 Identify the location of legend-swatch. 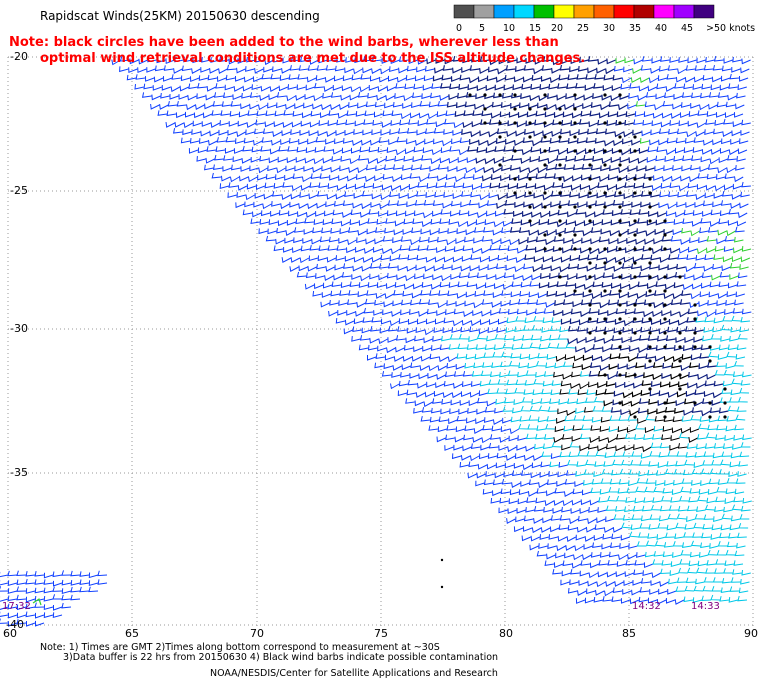
(584, 11).